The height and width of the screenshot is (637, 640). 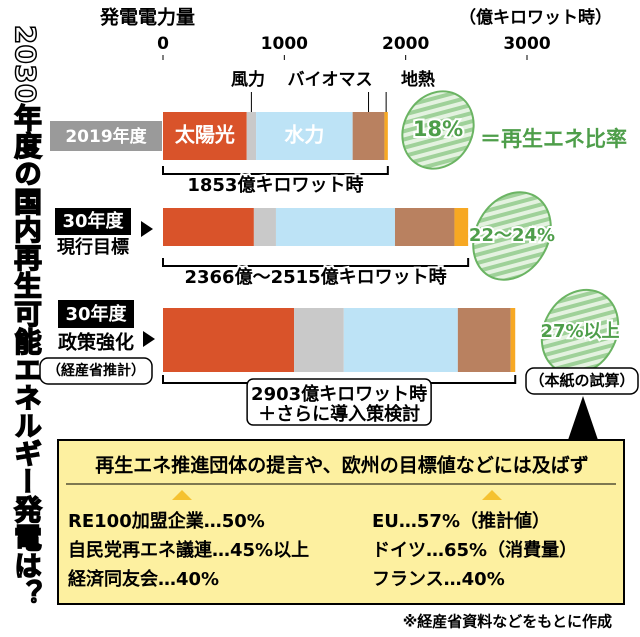 I want to click on axis-unit: （億キロワット時）, so click(x=535, y=17).